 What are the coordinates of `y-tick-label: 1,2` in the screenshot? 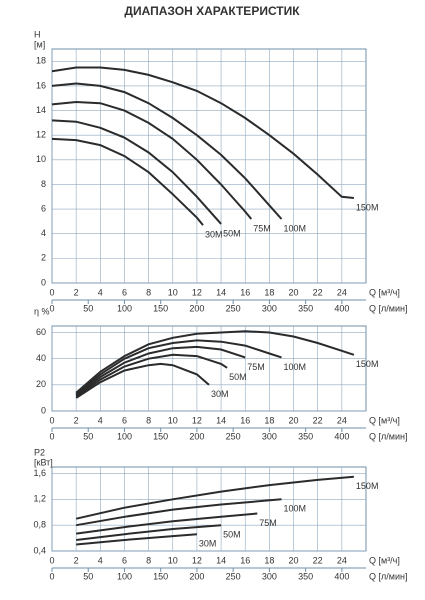 It's located at (39, 499).